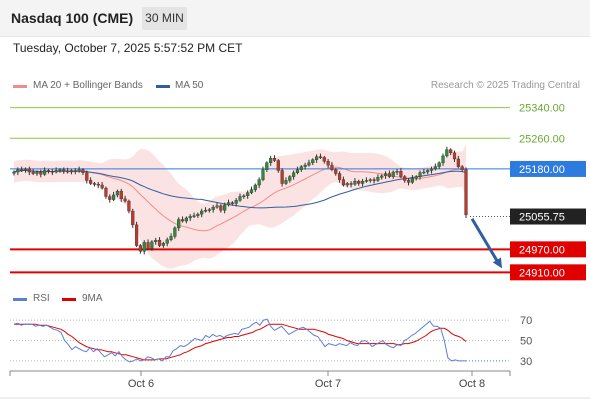 This screenshot has height=400, width=590. What do you see at coordinates (542, 139) in the screenshot?
I see `level-label-1: 25260.00` at bounding box center [542, 139].